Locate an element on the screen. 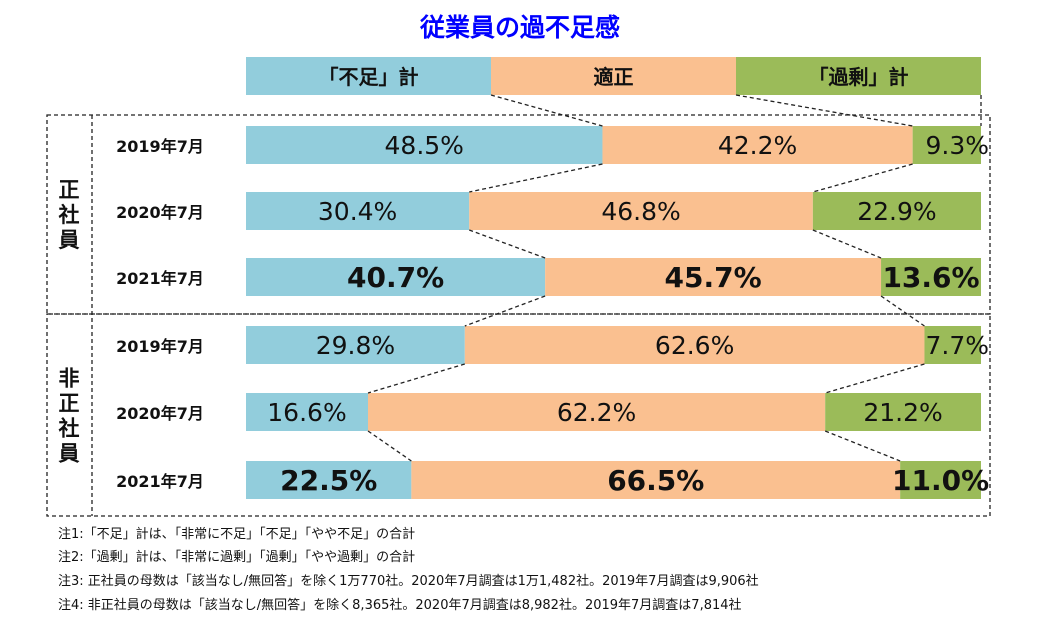  data-label-shortage: 16.6% is located at coordinates (306, 412).